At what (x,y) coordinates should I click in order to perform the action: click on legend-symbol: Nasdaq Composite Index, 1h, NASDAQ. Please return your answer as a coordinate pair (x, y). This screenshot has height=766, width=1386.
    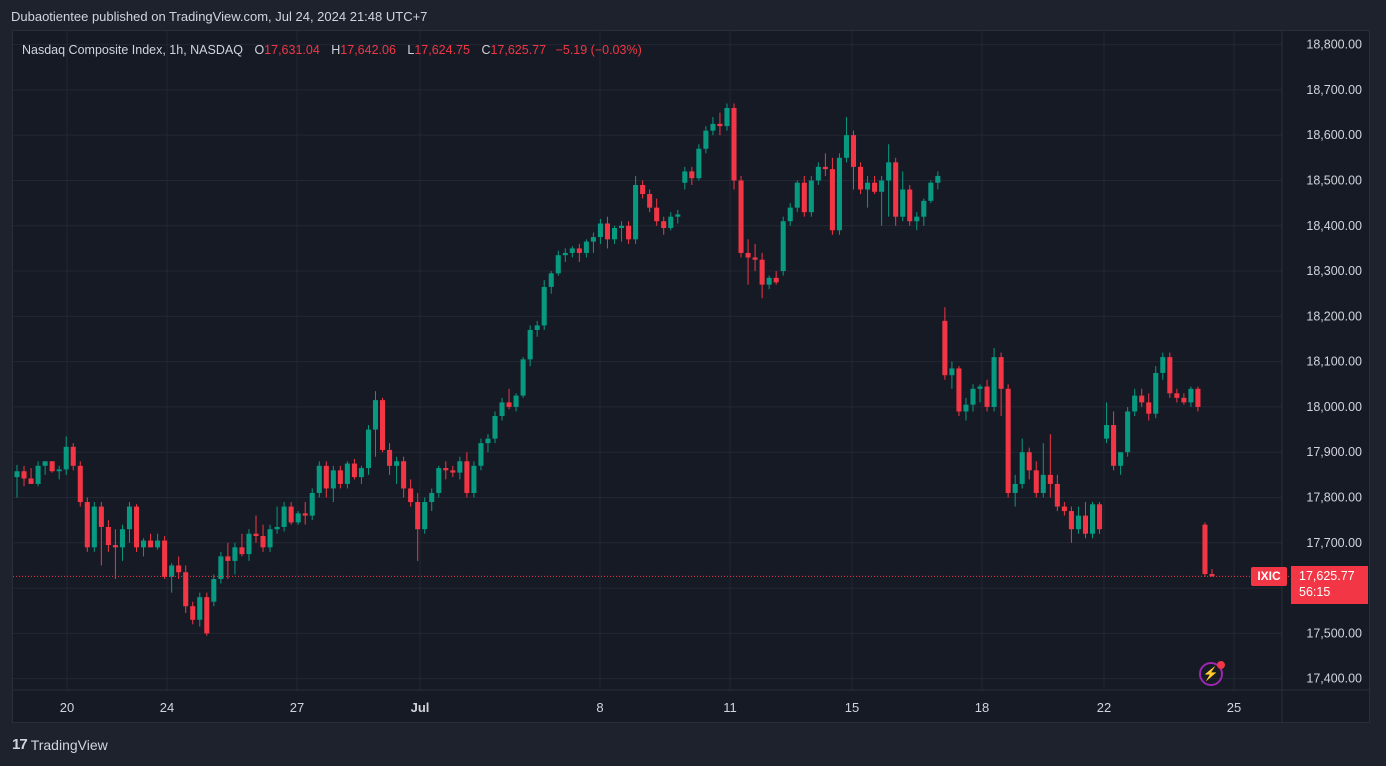
    Looking at the image, I should click on (132, 50).